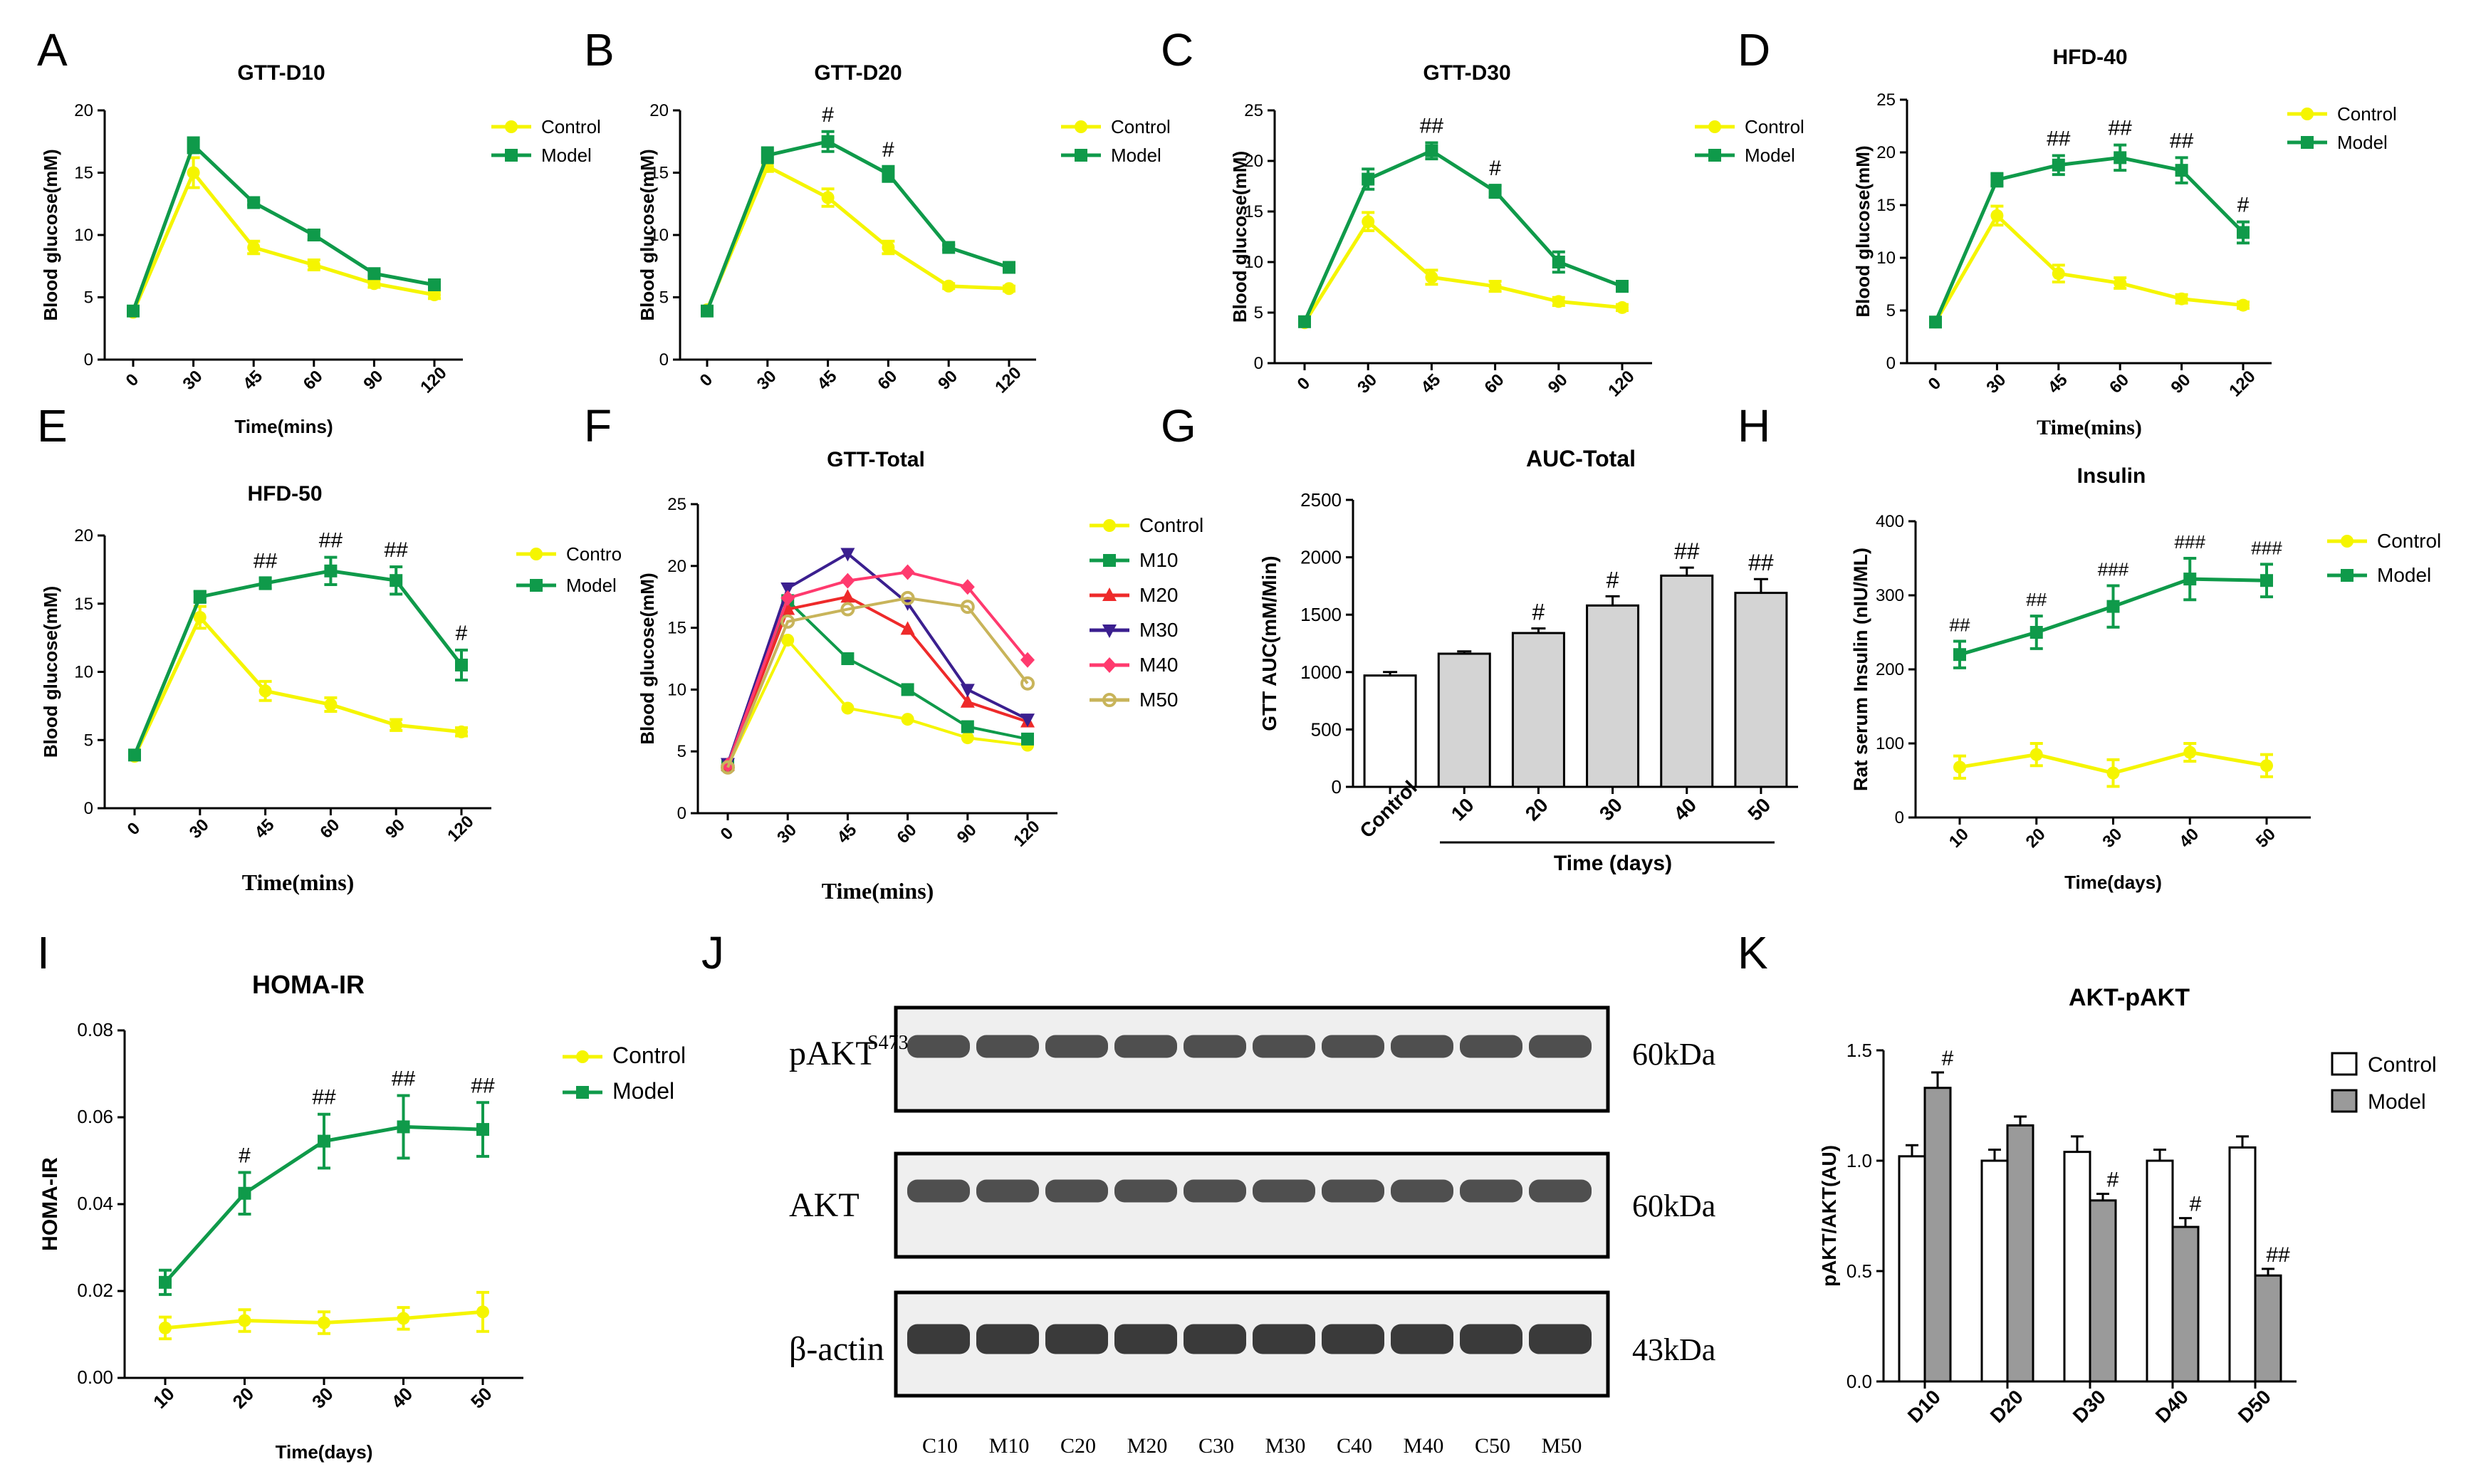 This screenshot has height=1484, width=2471. I want to click on series-line-model, so click(283, 227).